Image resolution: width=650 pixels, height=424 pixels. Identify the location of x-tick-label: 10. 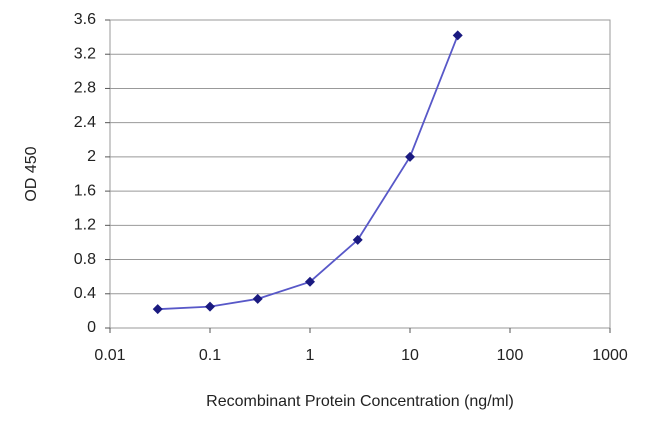
(410, 355).